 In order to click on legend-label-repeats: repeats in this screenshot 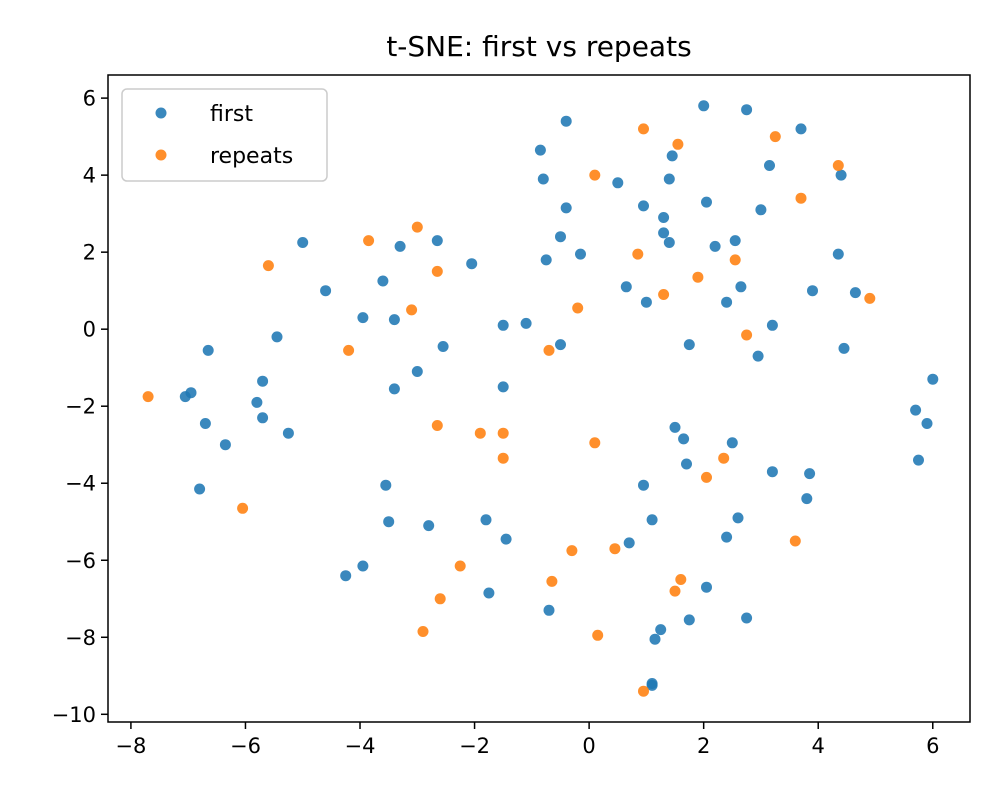, I will do `click(251, 156)`.